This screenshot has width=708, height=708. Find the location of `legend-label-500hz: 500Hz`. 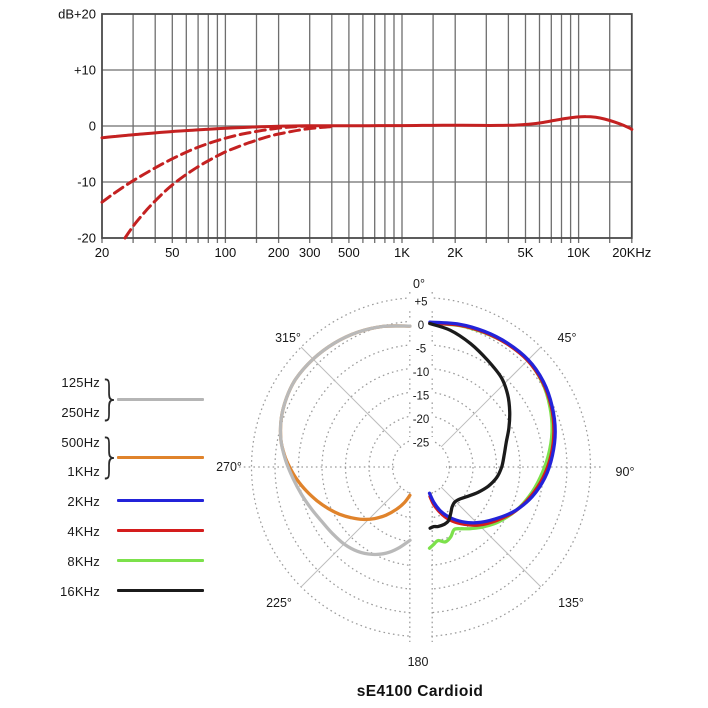

legend-label-500hz: 500Hz is located at coordinates (80, 442).